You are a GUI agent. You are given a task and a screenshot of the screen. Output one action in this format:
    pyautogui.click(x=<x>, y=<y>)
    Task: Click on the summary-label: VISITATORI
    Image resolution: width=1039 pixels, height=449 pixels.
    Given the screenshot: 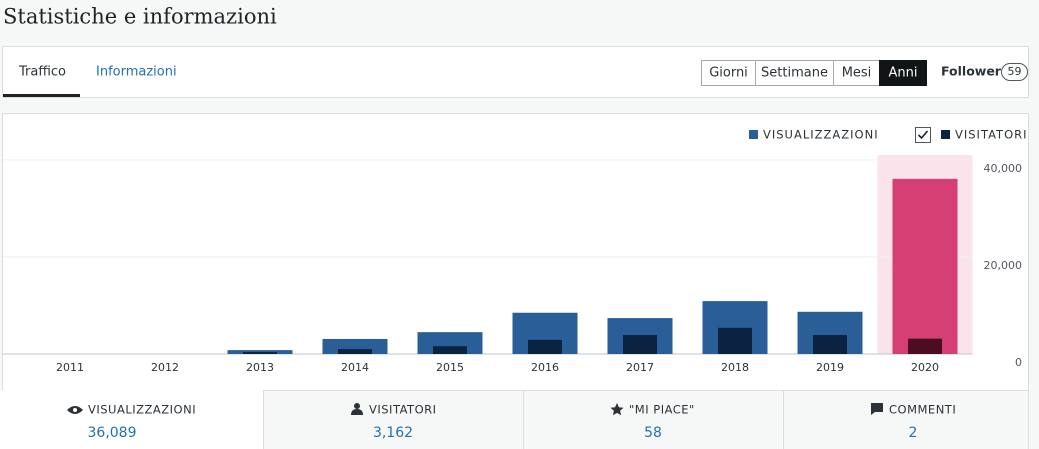 What is the action you would take?
    pyautogui.click(x=403, y=410)
    